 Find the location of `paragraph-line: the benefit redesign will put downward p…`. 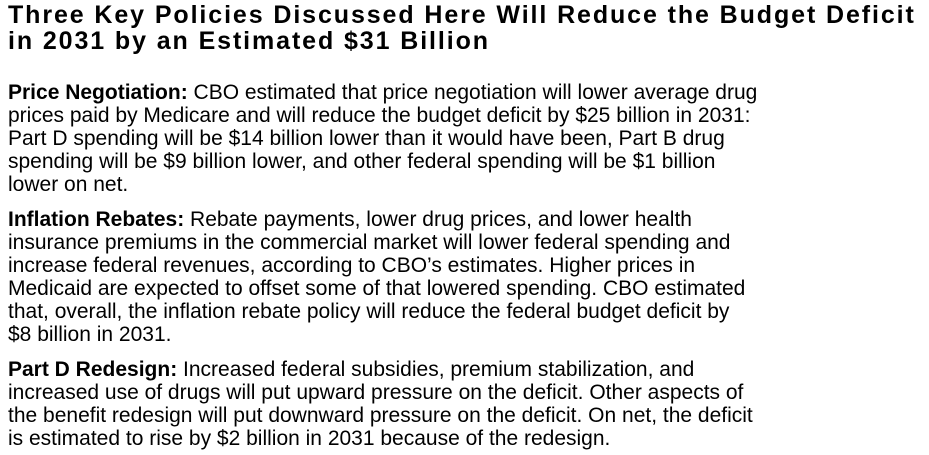

paragraph-line: the benefit redesign will put downward p… is located at coordinates (380, 415).